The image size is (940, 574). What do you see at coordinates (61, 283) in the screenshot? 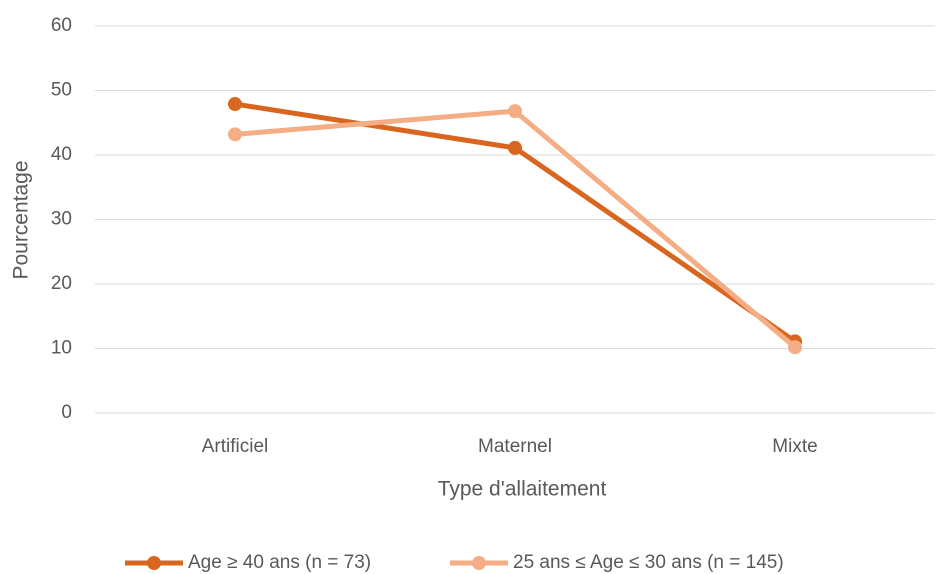
I see `y-tick-label: 20` at bounding box center [61, 283].